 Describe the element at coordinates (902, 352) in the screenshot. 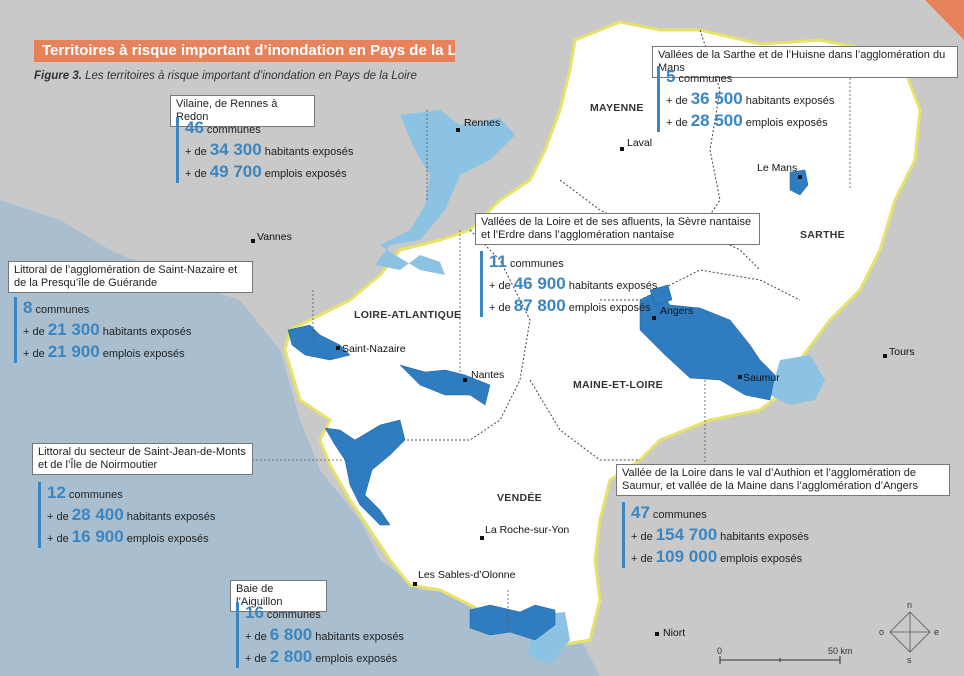

I see `city-label-tours: Tours` at that location.